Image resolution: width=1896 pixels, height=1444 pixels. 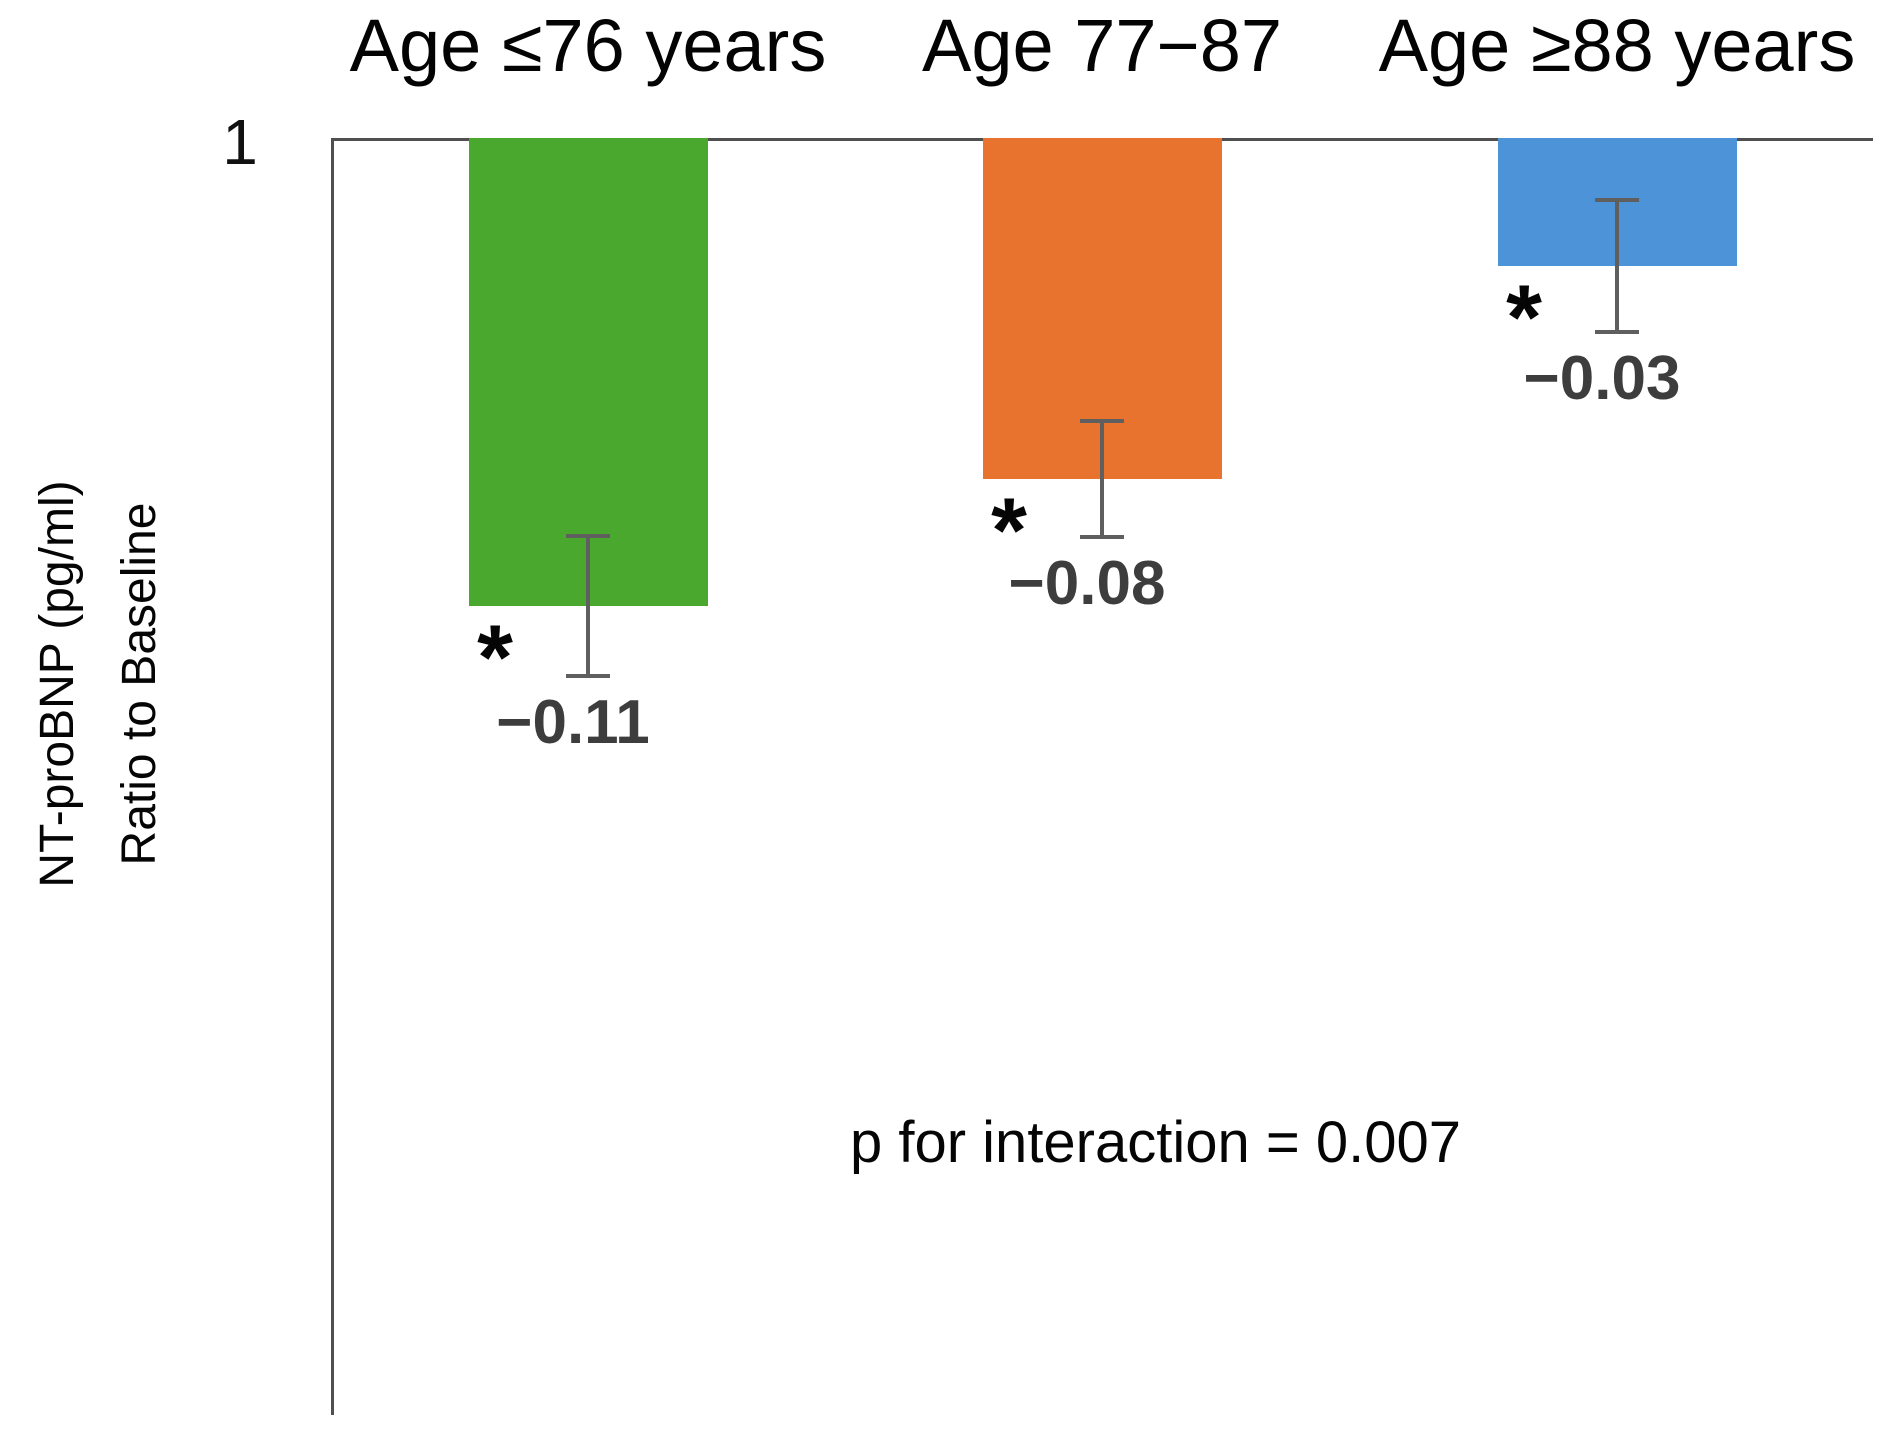 I want to click on value-label: −0.11, so click(x=573, y=722).